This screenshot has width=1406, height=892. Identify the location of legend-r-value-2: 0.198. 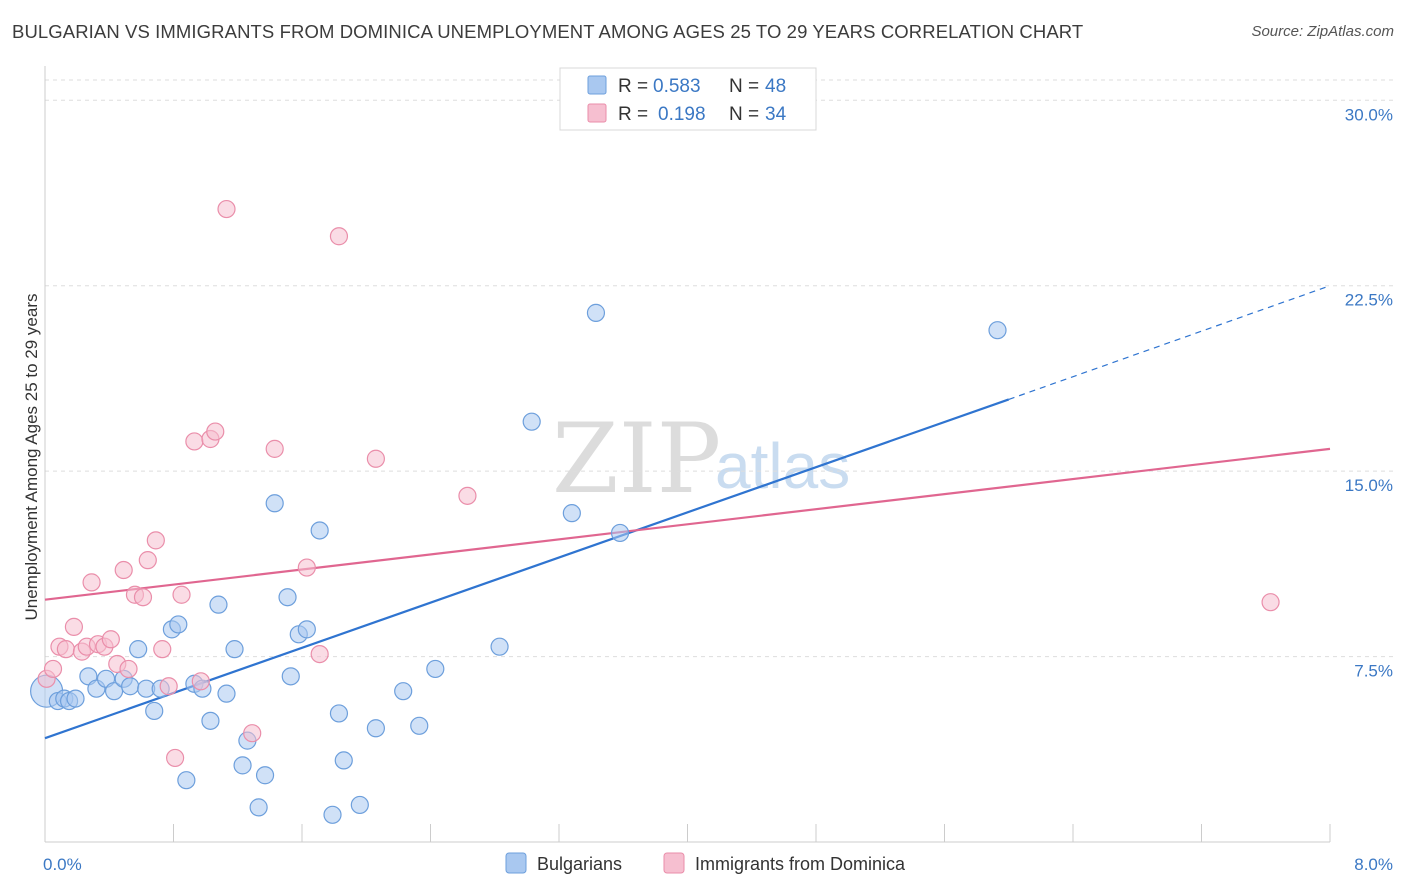
(682, 114).